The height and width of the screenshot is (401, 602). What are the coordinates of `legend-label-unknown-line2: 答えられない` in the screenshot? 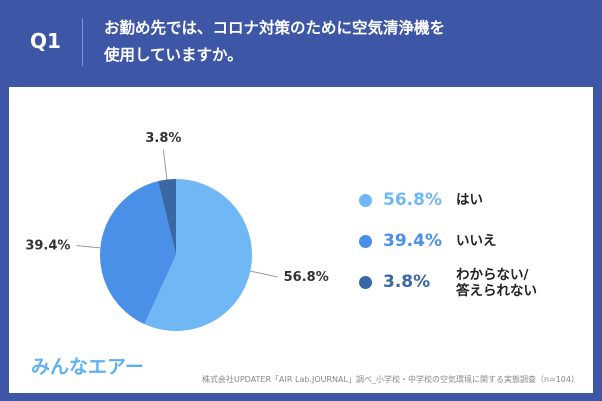 It's located at (496, 291).